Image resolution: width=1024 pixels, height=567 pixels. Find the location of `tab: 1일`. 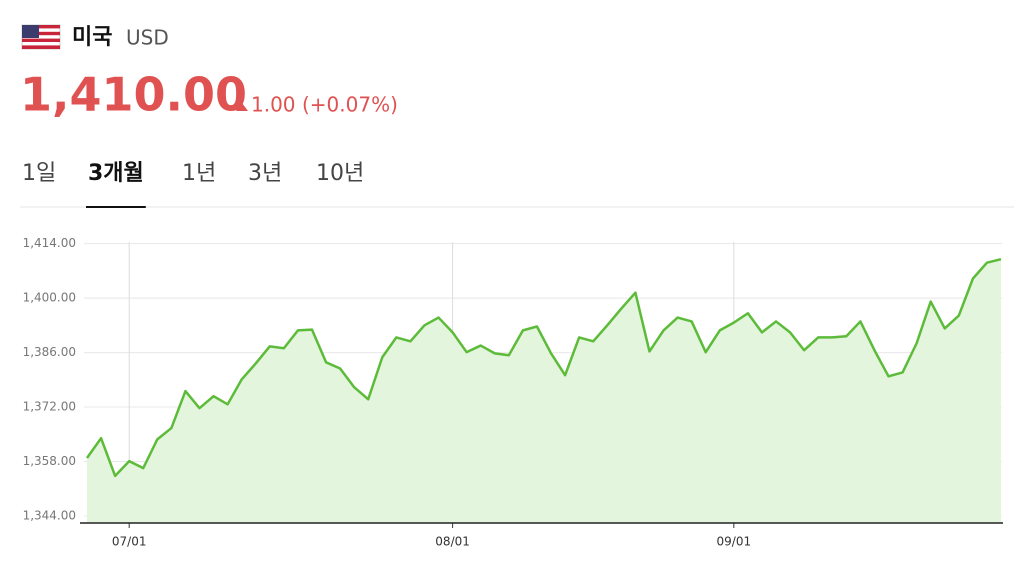

tab: 1일 is located at coordinates (39, 173).